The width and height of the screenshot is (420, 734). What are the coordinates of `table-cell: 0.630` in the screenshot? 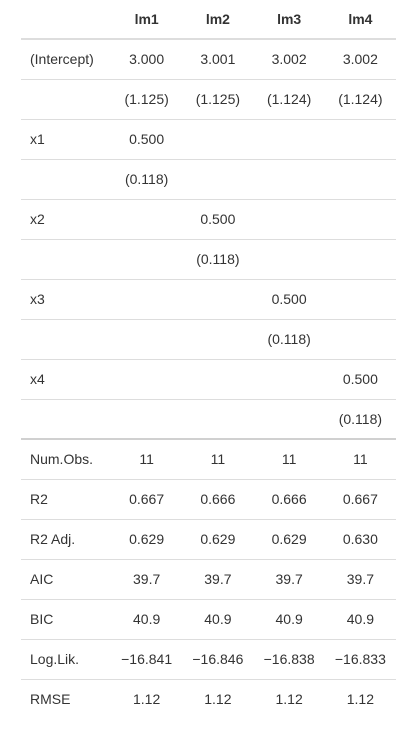 It's located at (360, 539).